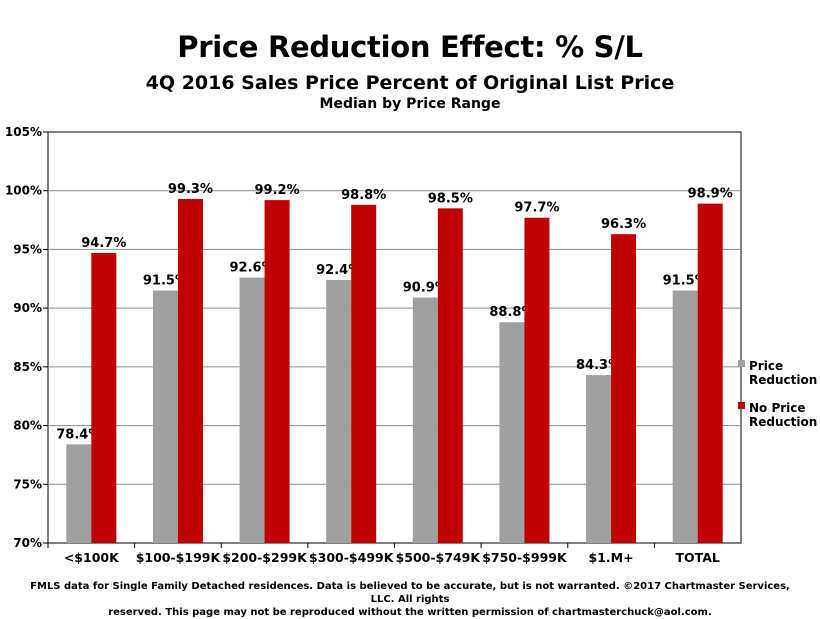 The image size is (820, 619). Describe the element at coordinates (410, 104) in the screenshot. I see `chart-subtitle-2: Median by Price Range` at that location.